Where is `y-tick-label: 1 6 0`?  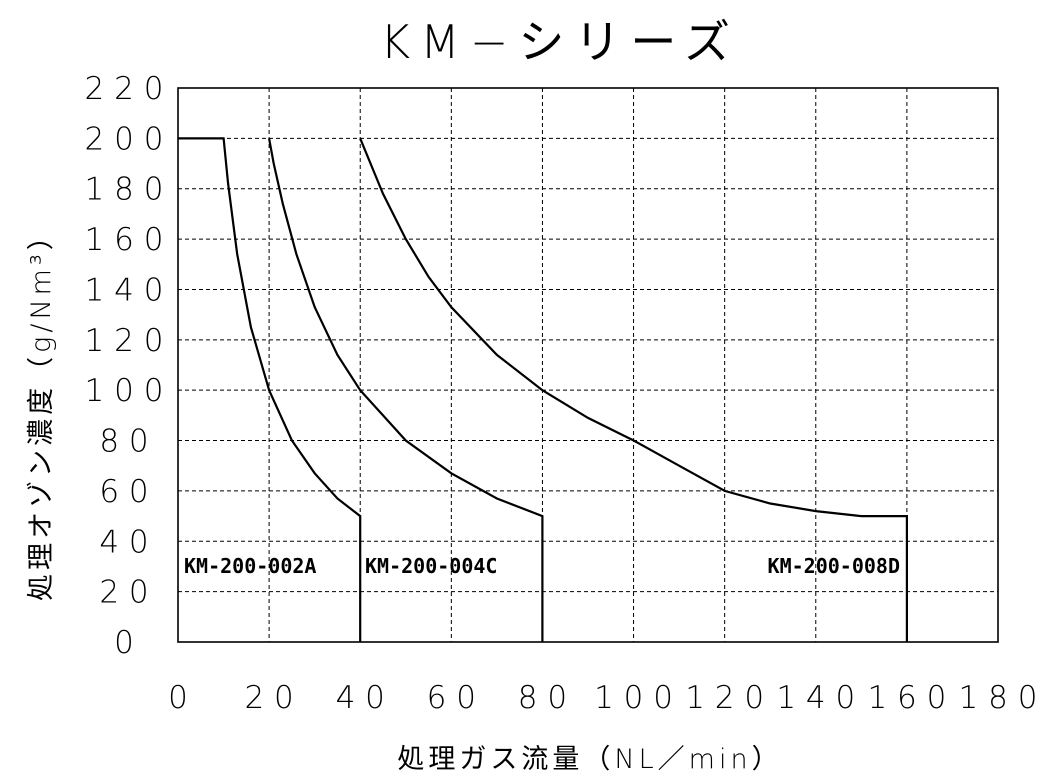
y-tick-label: 1 6 0 is located at coordinates (124, 240).